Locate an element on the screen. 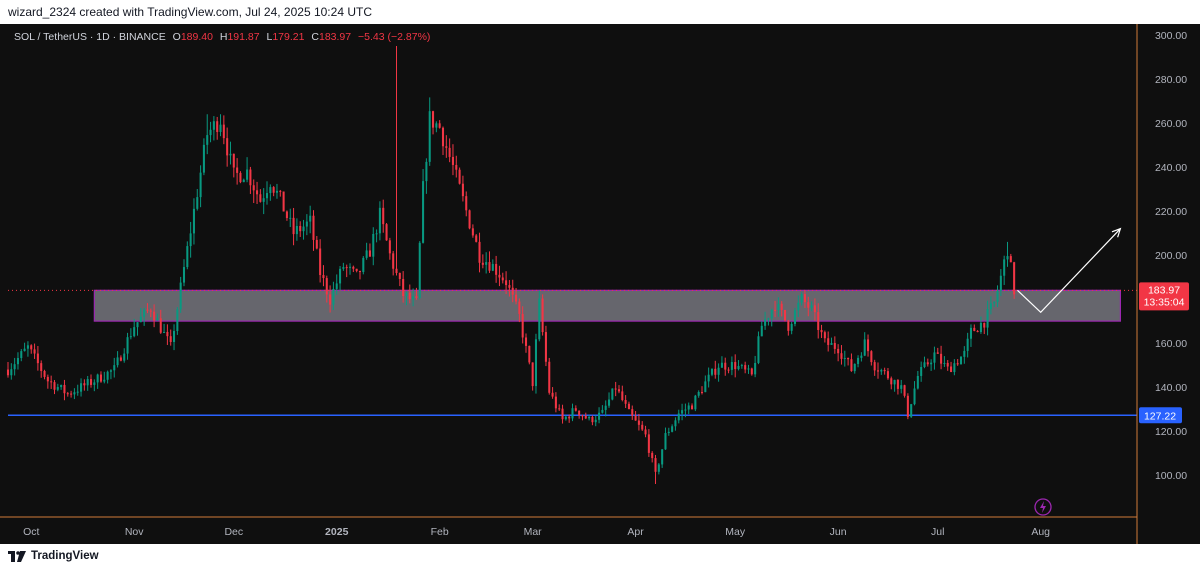 Image resolution: width=1200 pixels, height=570 pixels. lightning-bolt-icon is located at coordinates (1043, 507).